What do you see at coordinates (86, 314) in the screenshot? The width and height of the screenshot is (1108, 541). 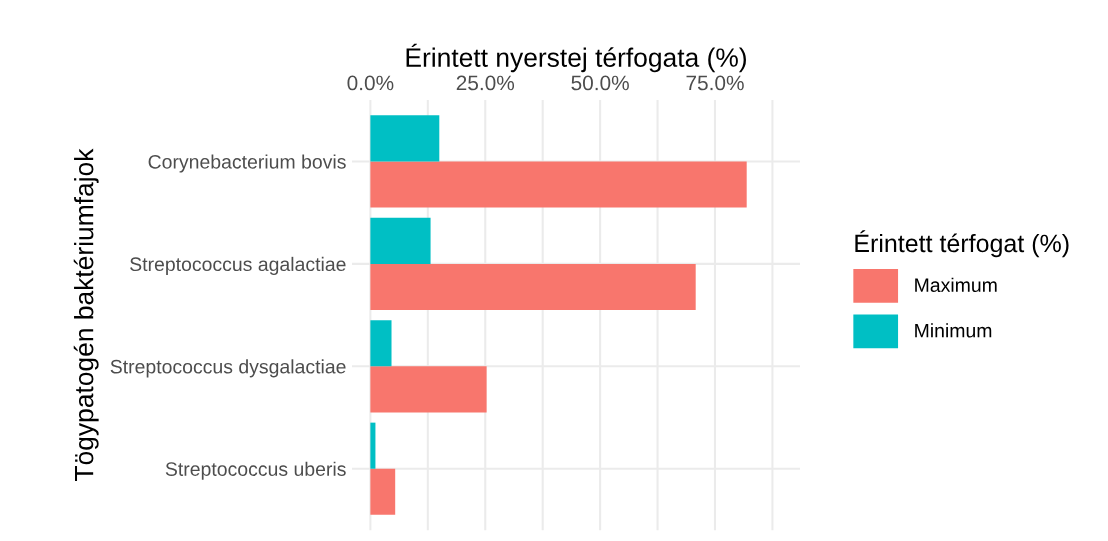 I see `y-axis-title: Tögypatogén baktériumfajok` at bounding box center [86, 314].